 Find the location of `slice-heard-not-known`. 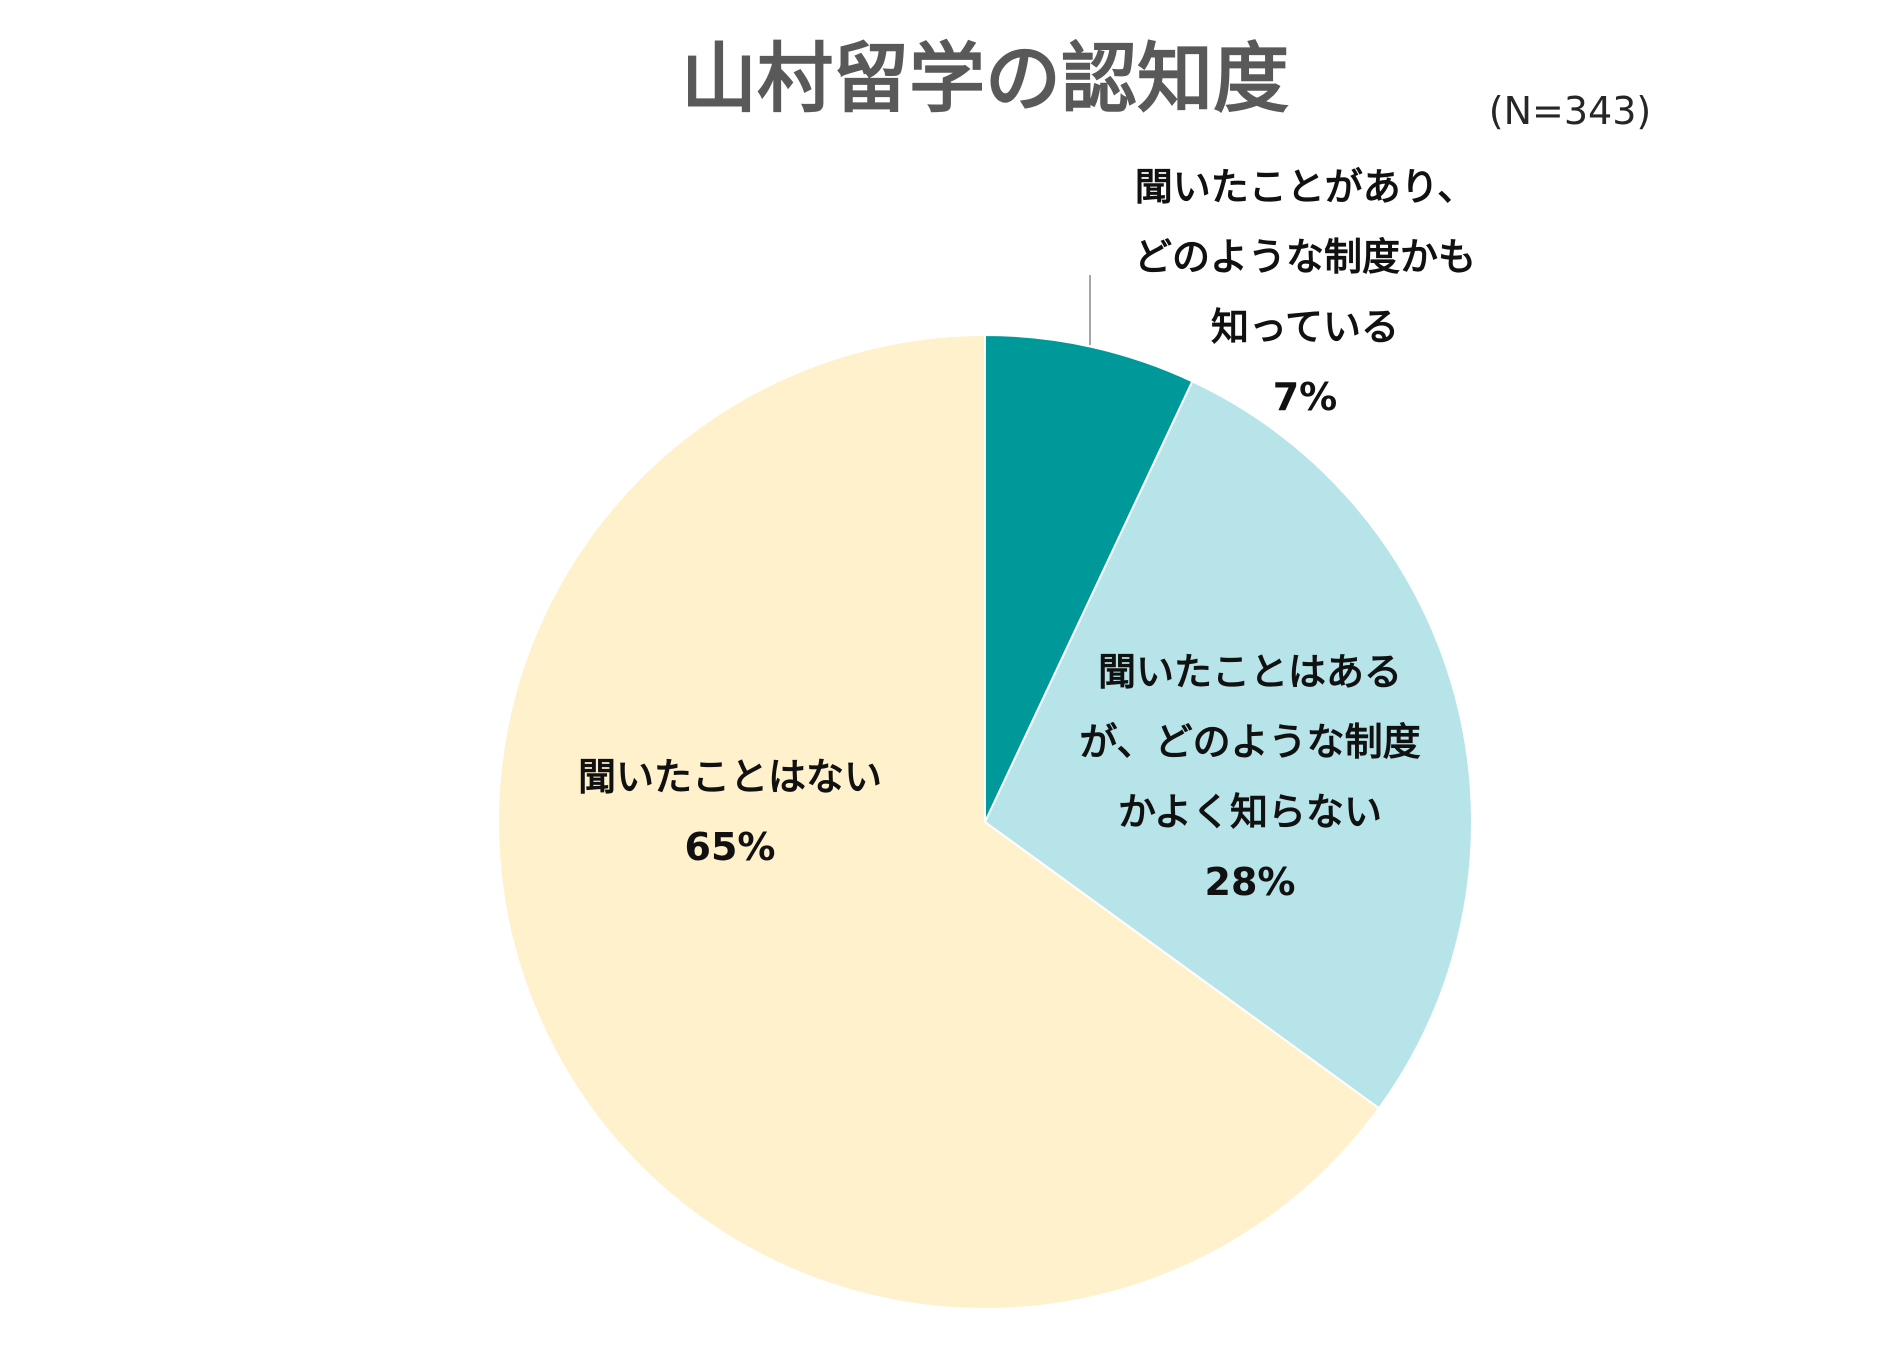

slice-heard-not-known is located at coordinates (1228, 745).